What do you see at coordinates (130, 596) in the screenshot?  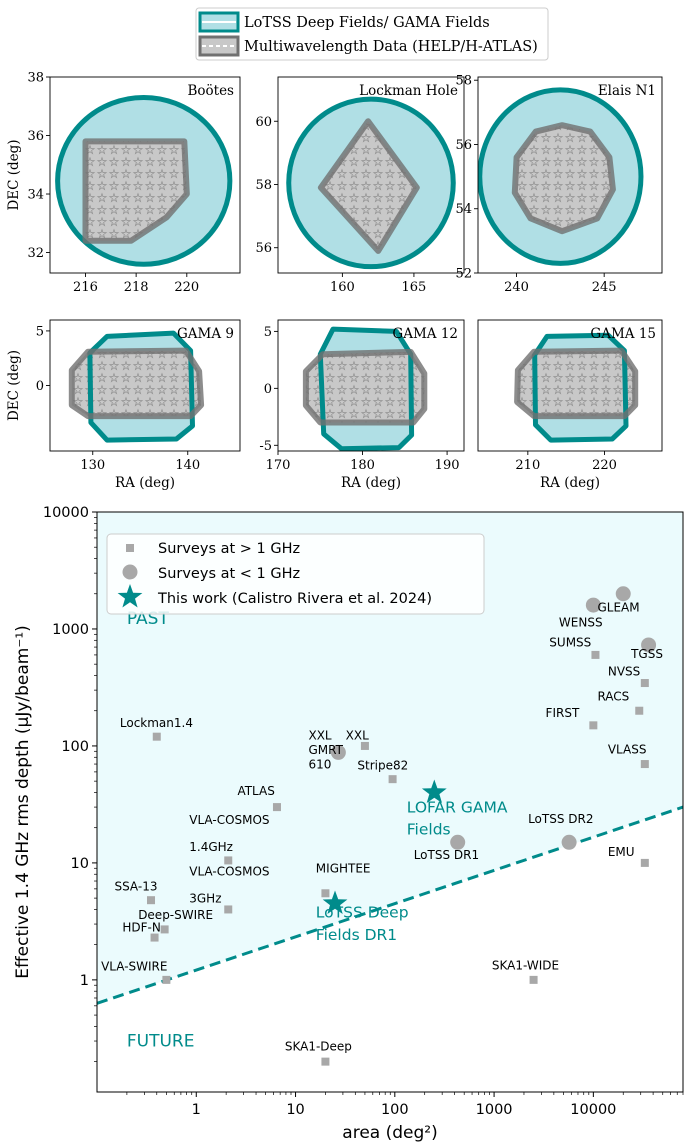 I see `legend-marker-star` at bounding box center [130, 596].